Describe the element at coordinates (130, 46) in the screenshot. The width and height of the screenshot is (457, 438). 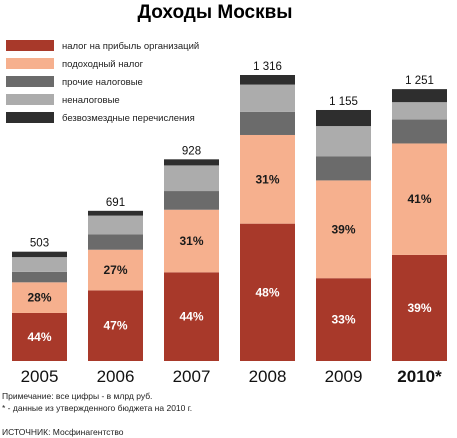
I see `legend-label-1: налог на прибыль организаций` at that location.